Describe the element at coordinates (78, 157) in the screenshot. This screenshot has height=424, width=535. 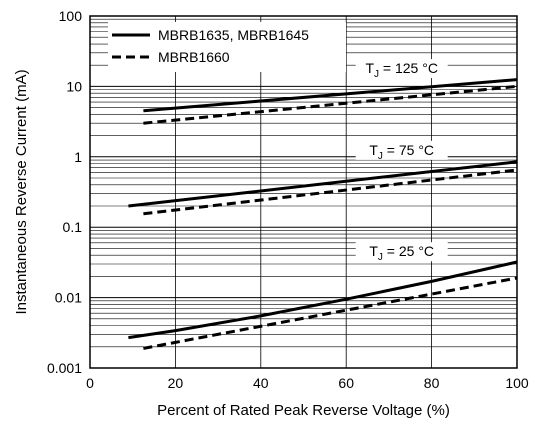
I see `y-tick-label: 1` at that location.